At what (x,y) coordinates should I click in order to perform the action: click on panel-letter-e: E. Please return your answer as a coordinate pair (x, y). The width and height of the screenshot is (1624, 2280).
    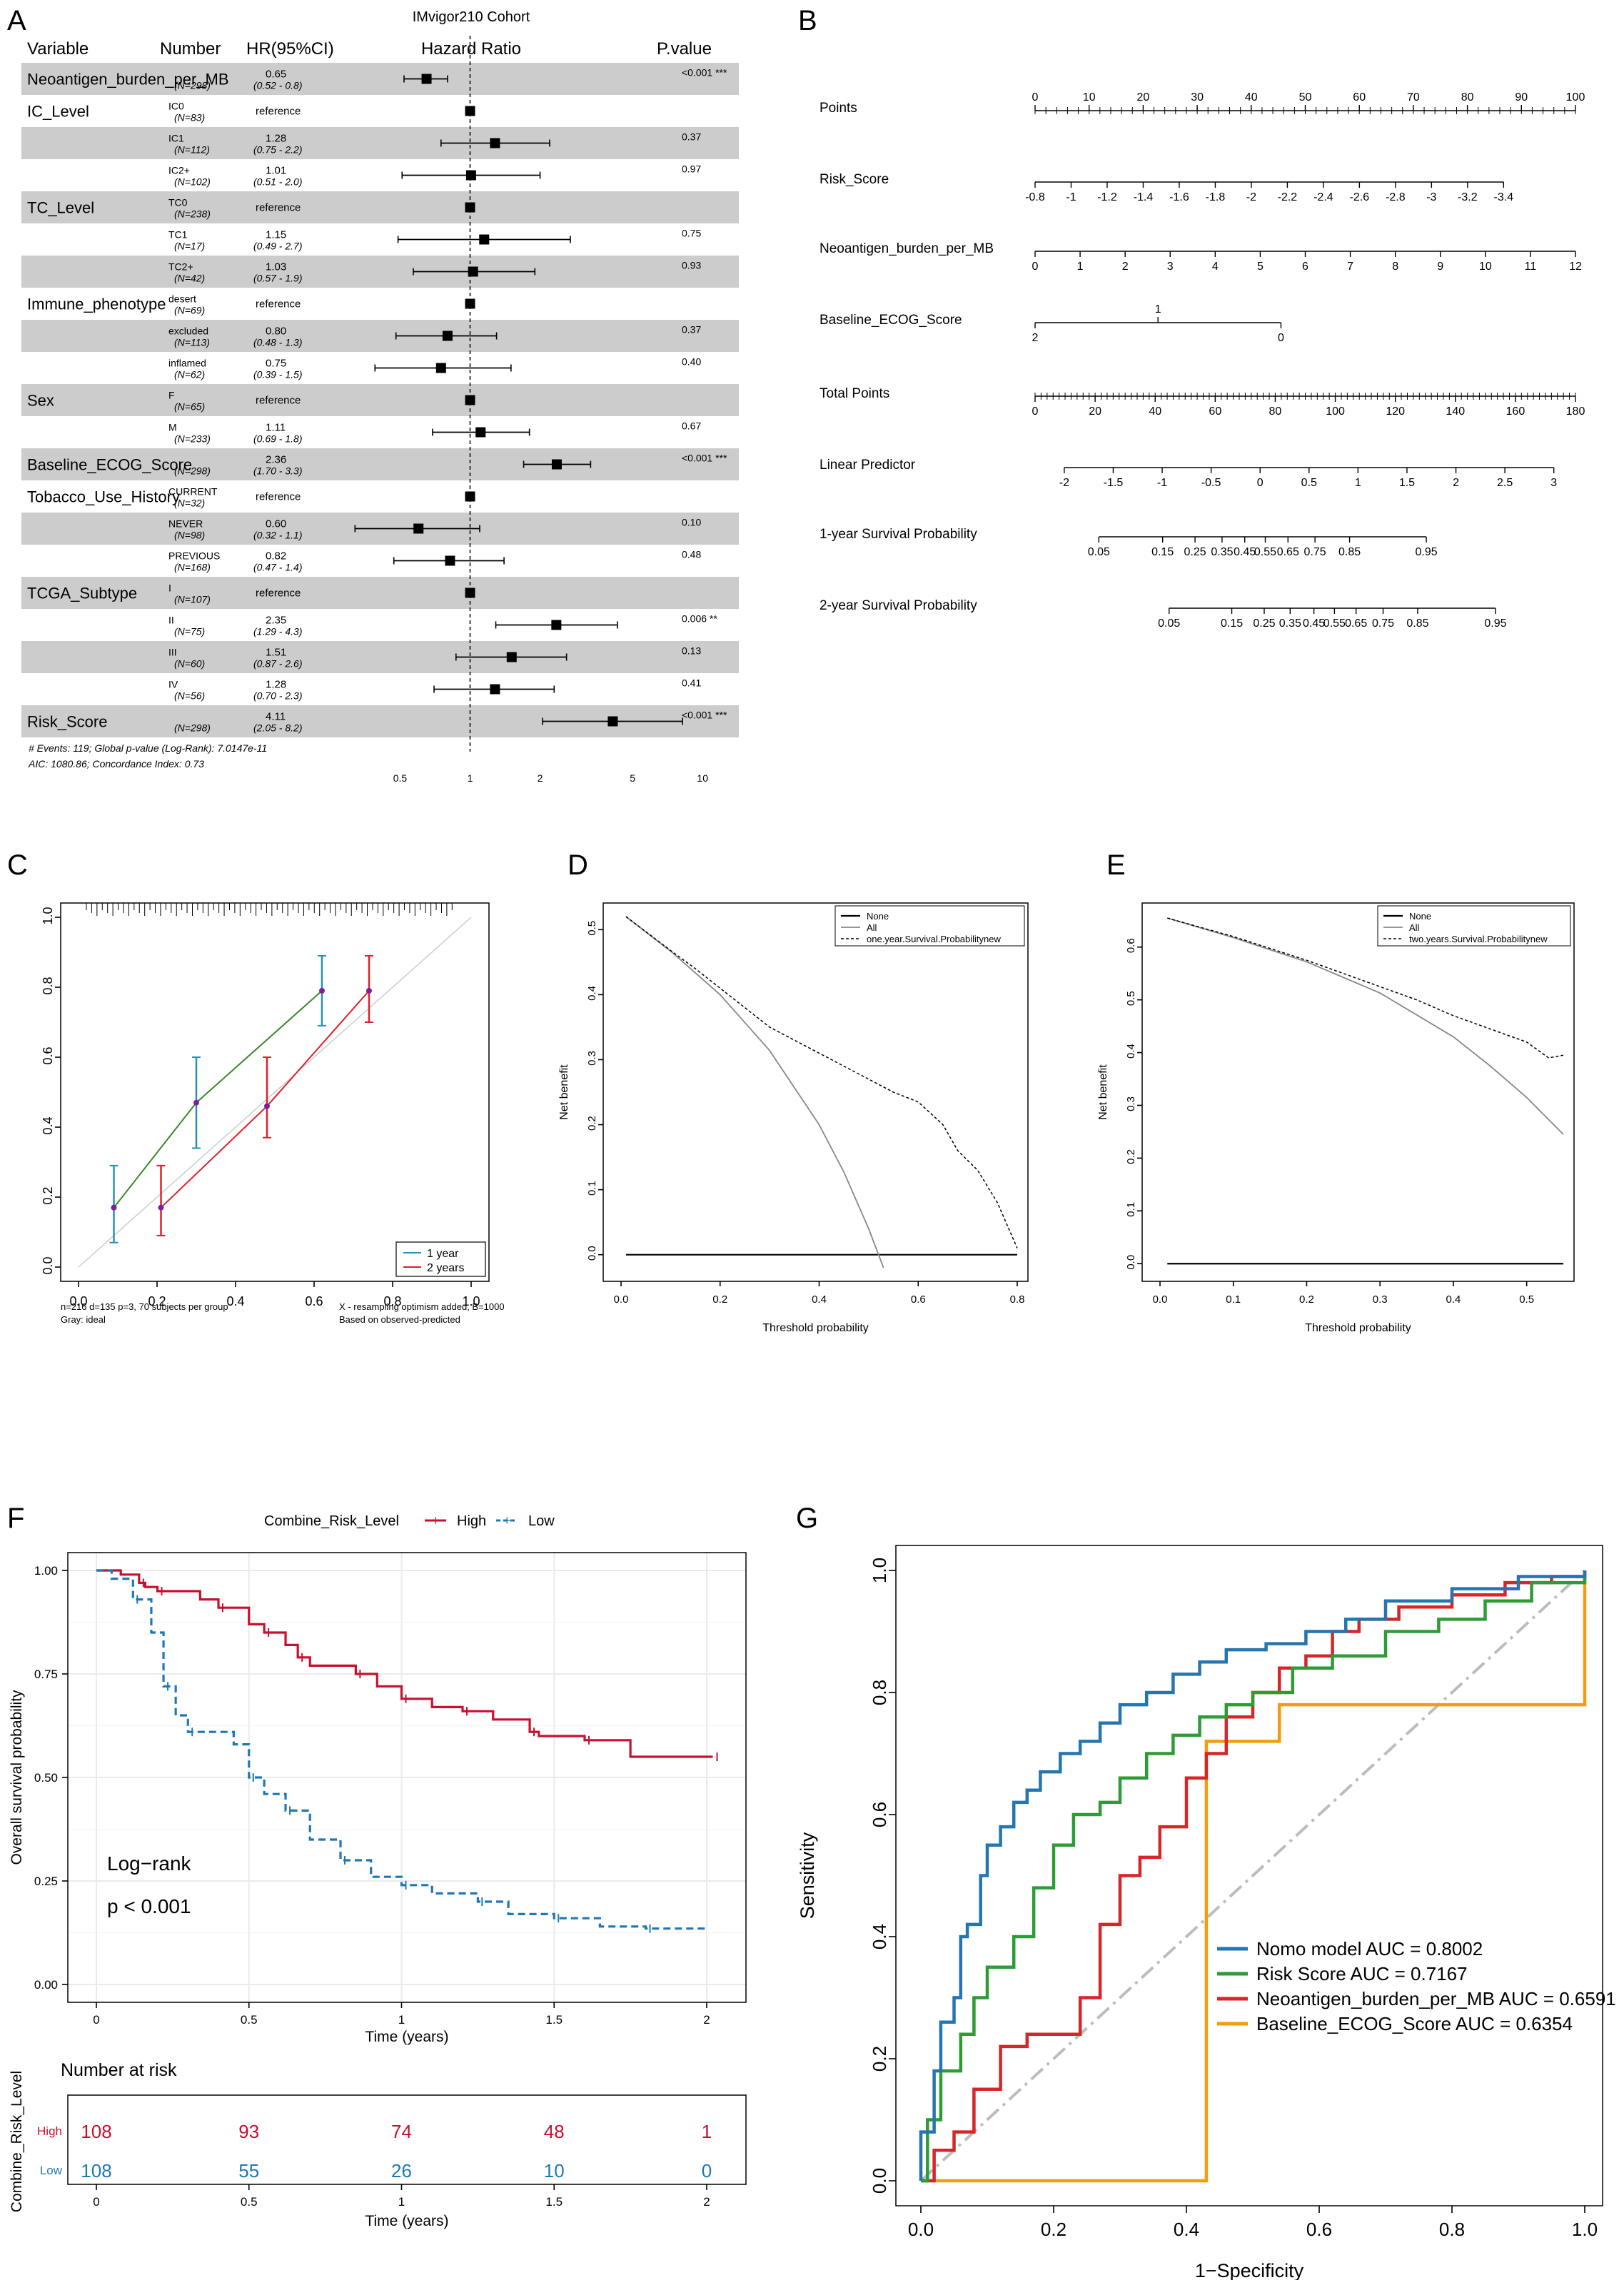
    Looking at the image, I should click on (1116, 865).